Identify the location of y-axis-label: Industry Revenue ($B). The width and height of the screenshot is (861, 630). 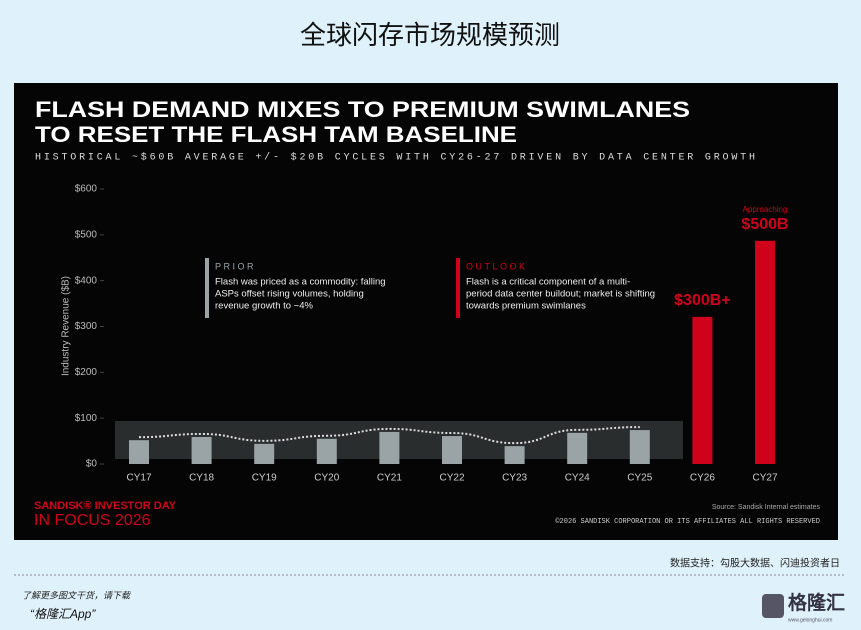
(66, 326).